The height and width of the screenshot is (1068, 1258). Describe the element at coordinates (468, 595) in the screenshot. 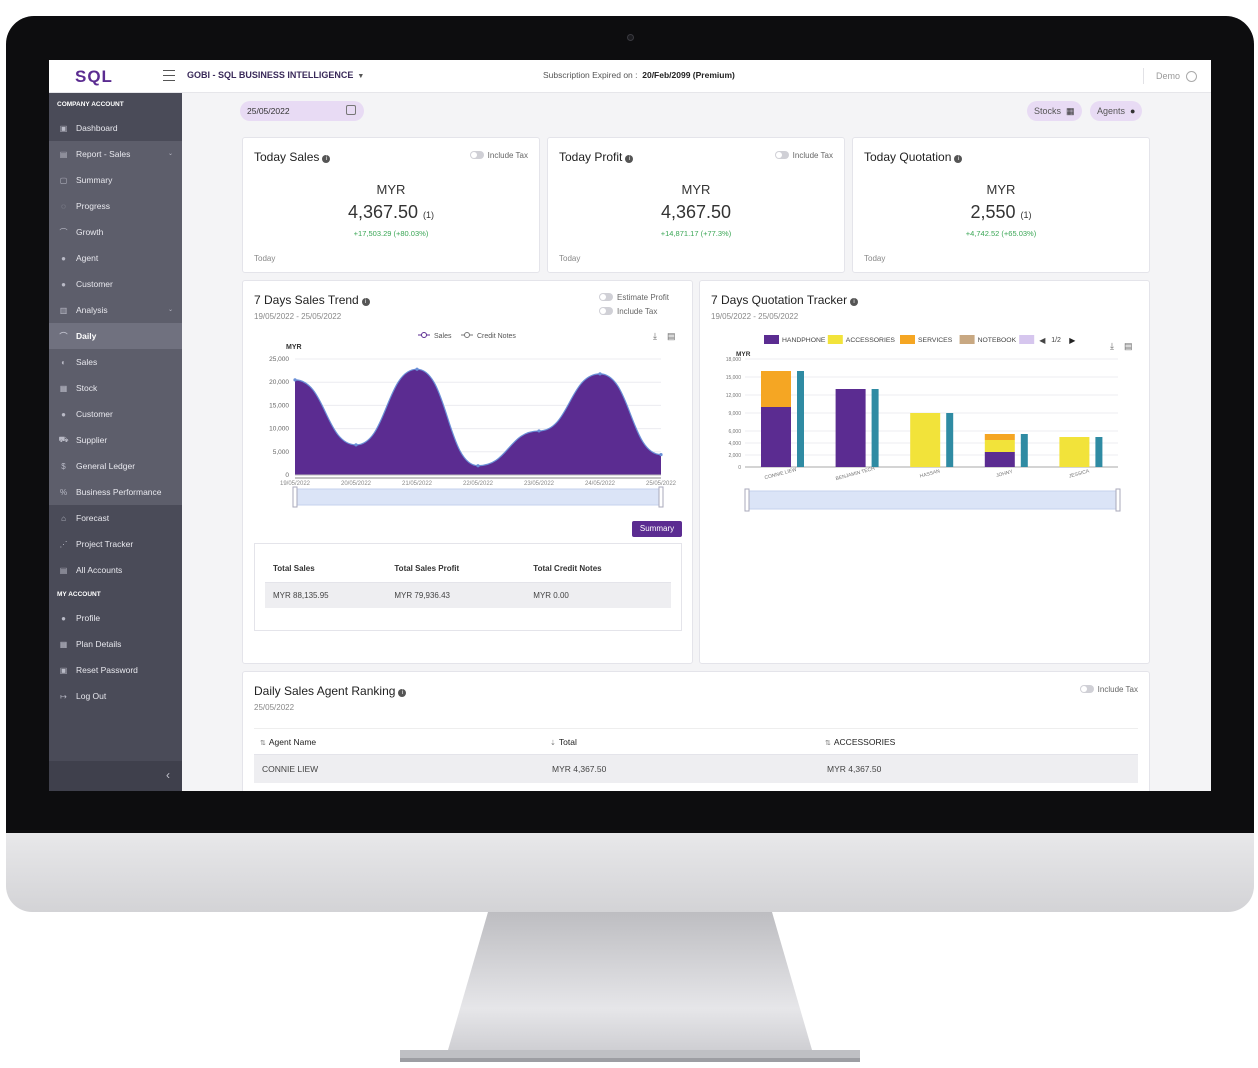

I see `summary-row: MYR 88,135.95 MYR 79,936.43 MYR 0.00` at that location.